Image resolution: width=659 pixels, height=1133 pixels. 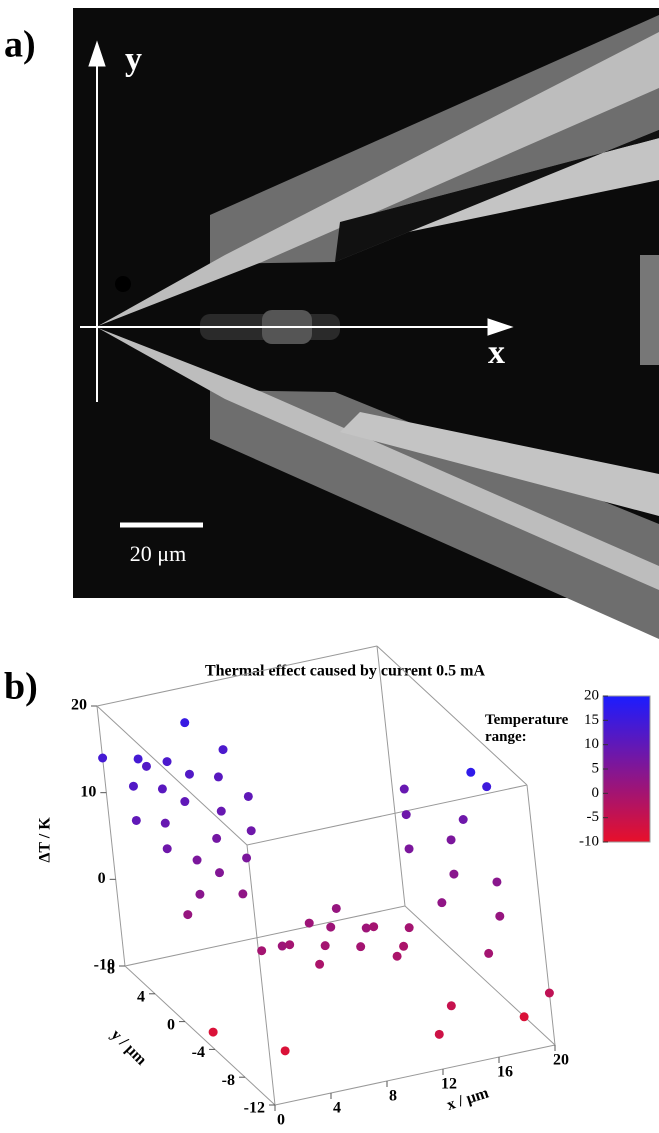 What do you see at coordinates (228, 1080) in the screenshot?
I see `y-tick-label: -8` at bounding box center [228, 1080].